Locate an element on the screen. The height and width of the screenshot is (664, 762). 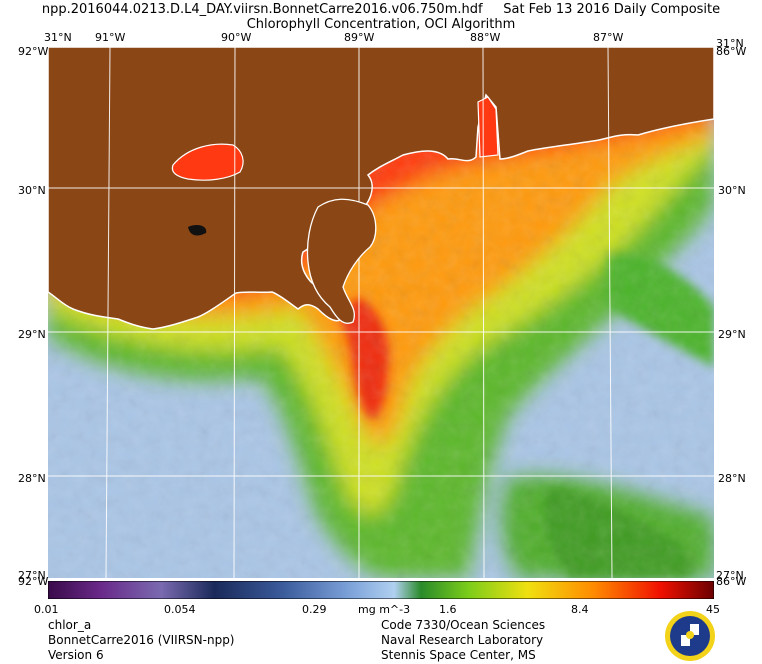
footer-location: Stennis Space Center, MS is located at coordinates (458, 655).